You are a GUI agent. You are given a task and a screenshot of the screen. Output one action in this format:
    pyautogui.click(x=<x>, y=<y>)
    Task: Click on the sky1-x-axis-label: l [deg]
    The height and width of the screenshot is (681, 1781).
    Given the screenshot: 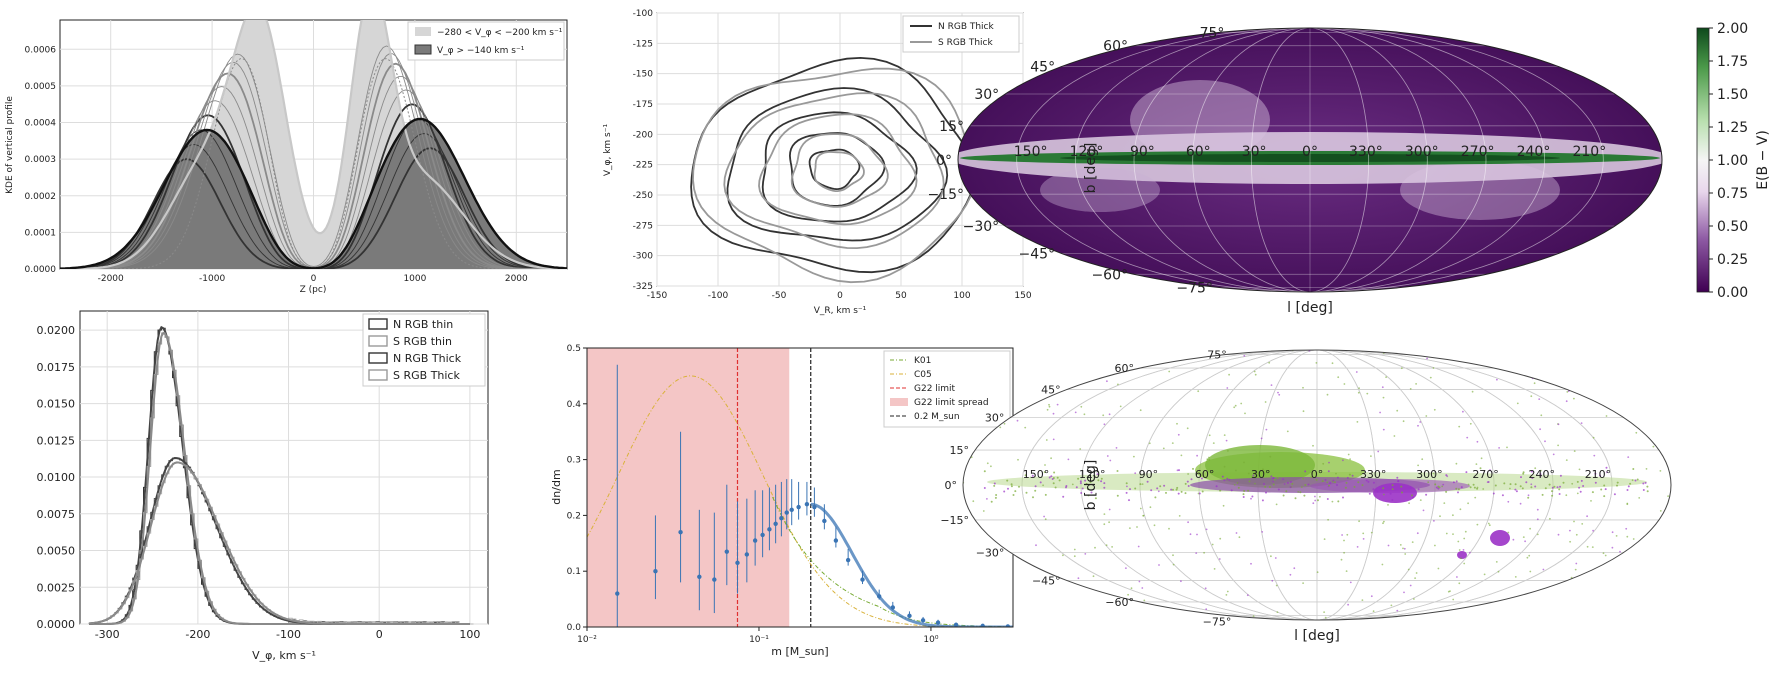 What is the action you would take?
    pyautogui.click(x=1310, y=308)
    